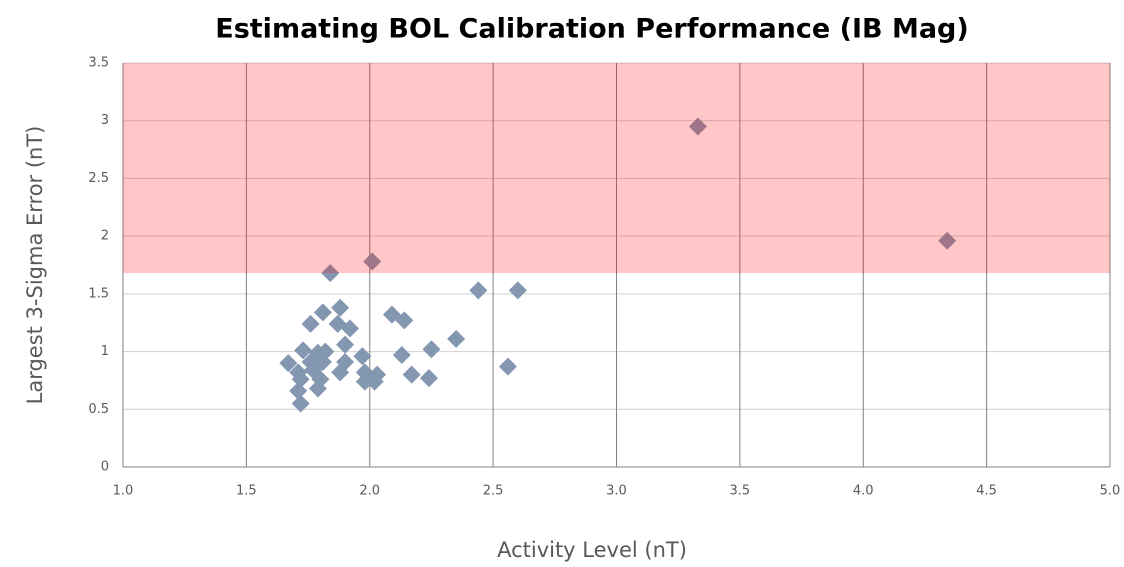  Describe the element at coordinates (98, 63) in the screenshot. I see `y-tick-label: 3.5` at that location.